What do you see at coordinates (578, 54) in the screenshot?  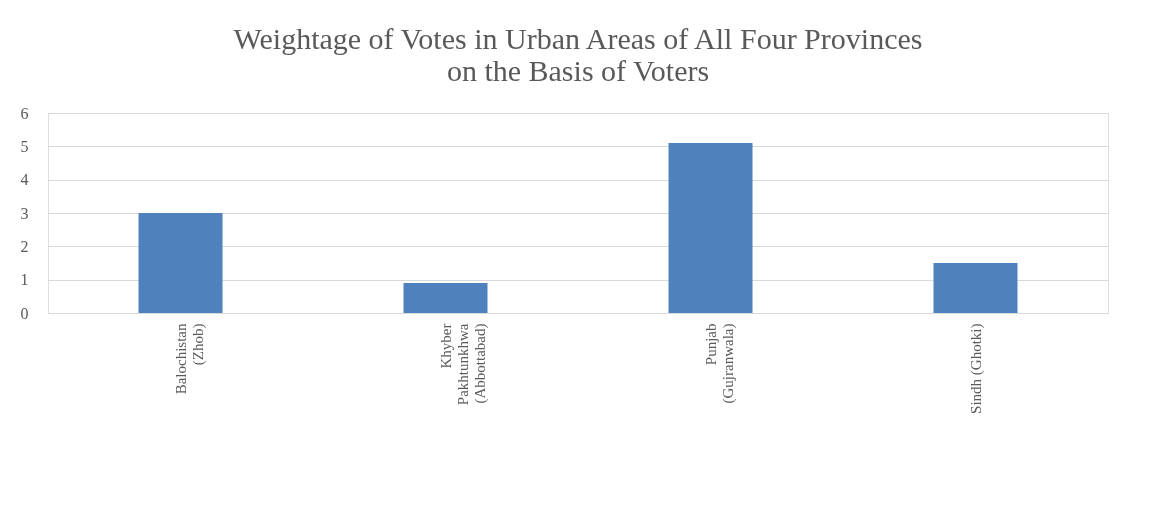 I see `chart-title: Weightage of Votes in Urban Areas of All Four Provinces on the Basis of Voters` at bounding box center [578, 54].